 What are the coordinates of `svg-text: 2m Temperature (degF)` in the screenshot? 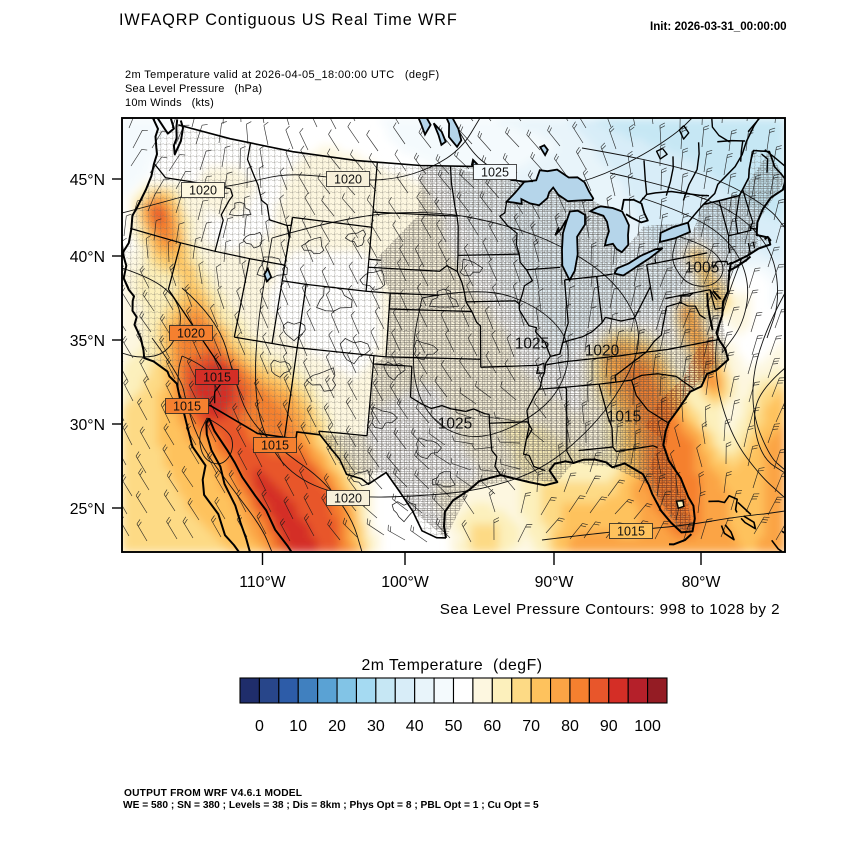 It's located at (451, 665).